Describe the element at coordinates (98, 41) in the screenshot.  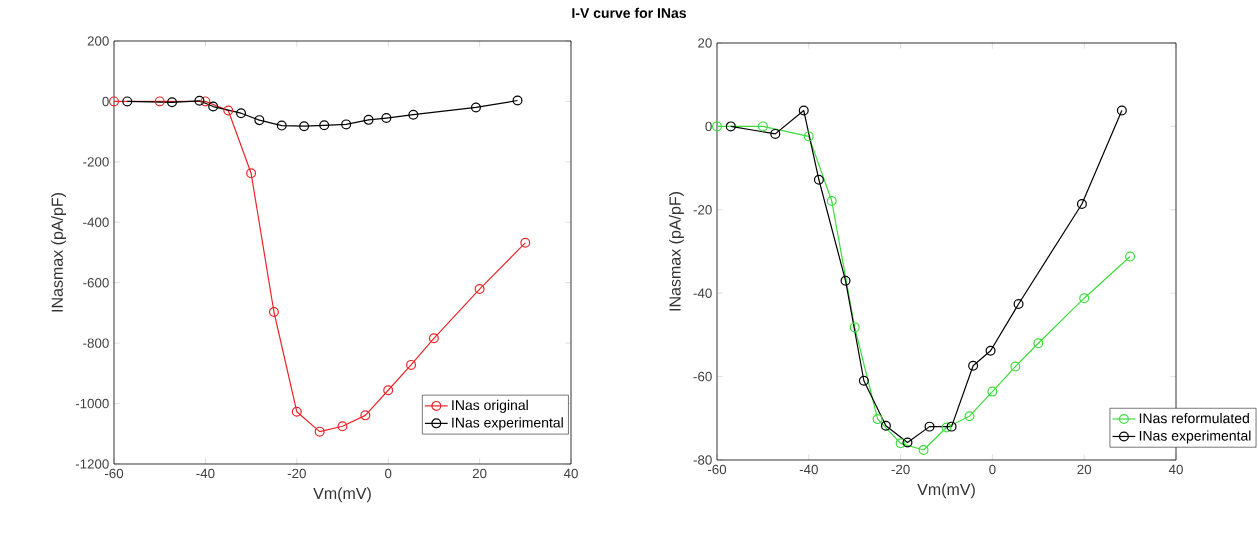
I see `y-tick-label: 200` at that location.